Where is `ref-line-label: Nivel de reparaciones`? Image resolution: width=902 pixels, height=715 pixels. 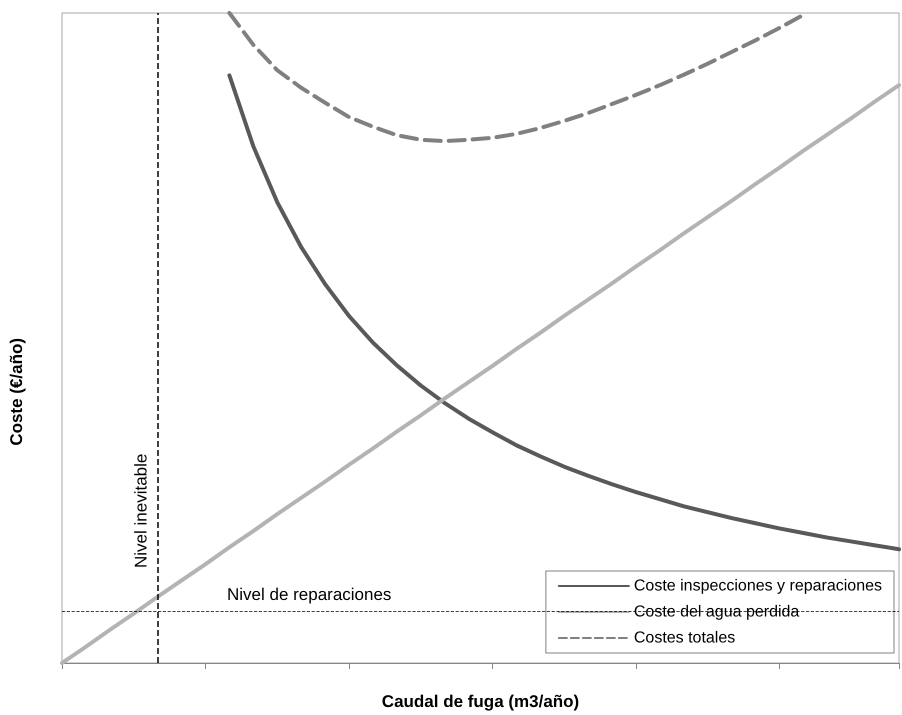
ref-line-label: Nivel de reparaciones is located at coordinates (309, 594).